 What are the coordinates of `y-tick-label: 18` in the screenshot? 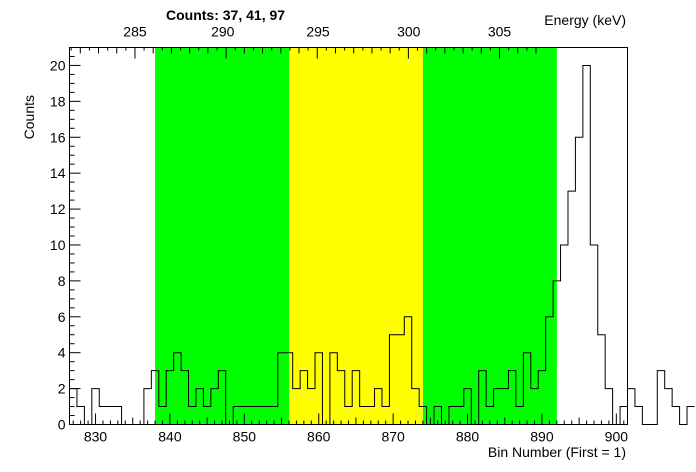 It's located at (58, 101).